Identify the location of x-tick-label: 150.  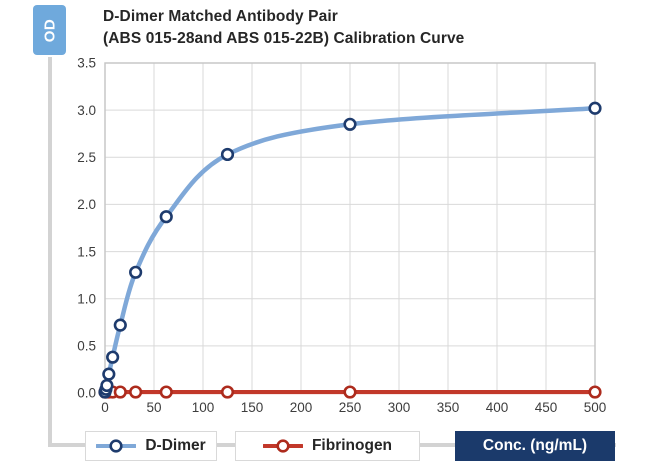
(252, 407).